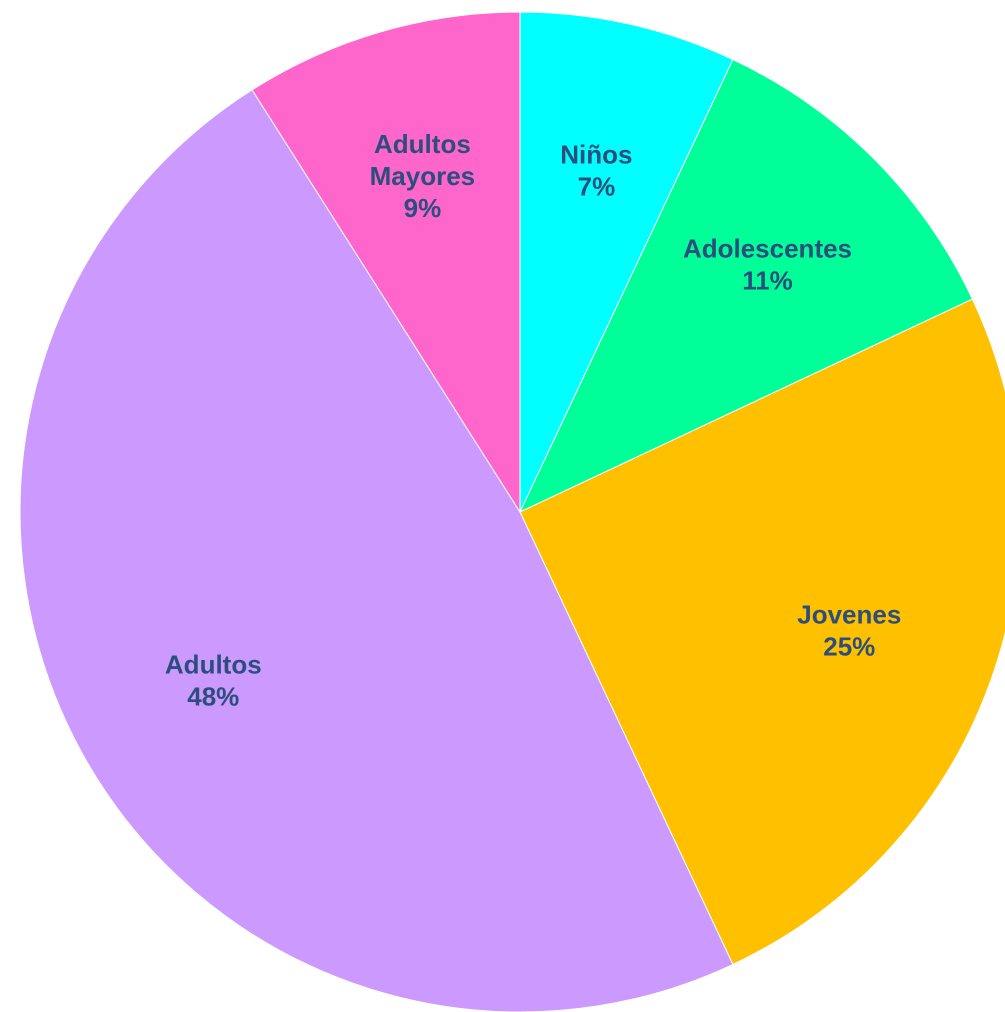  Describe the element at coordinates (596, 170) in the screenshot. I see `pie-label-ninos: Niños 7%` at that location.